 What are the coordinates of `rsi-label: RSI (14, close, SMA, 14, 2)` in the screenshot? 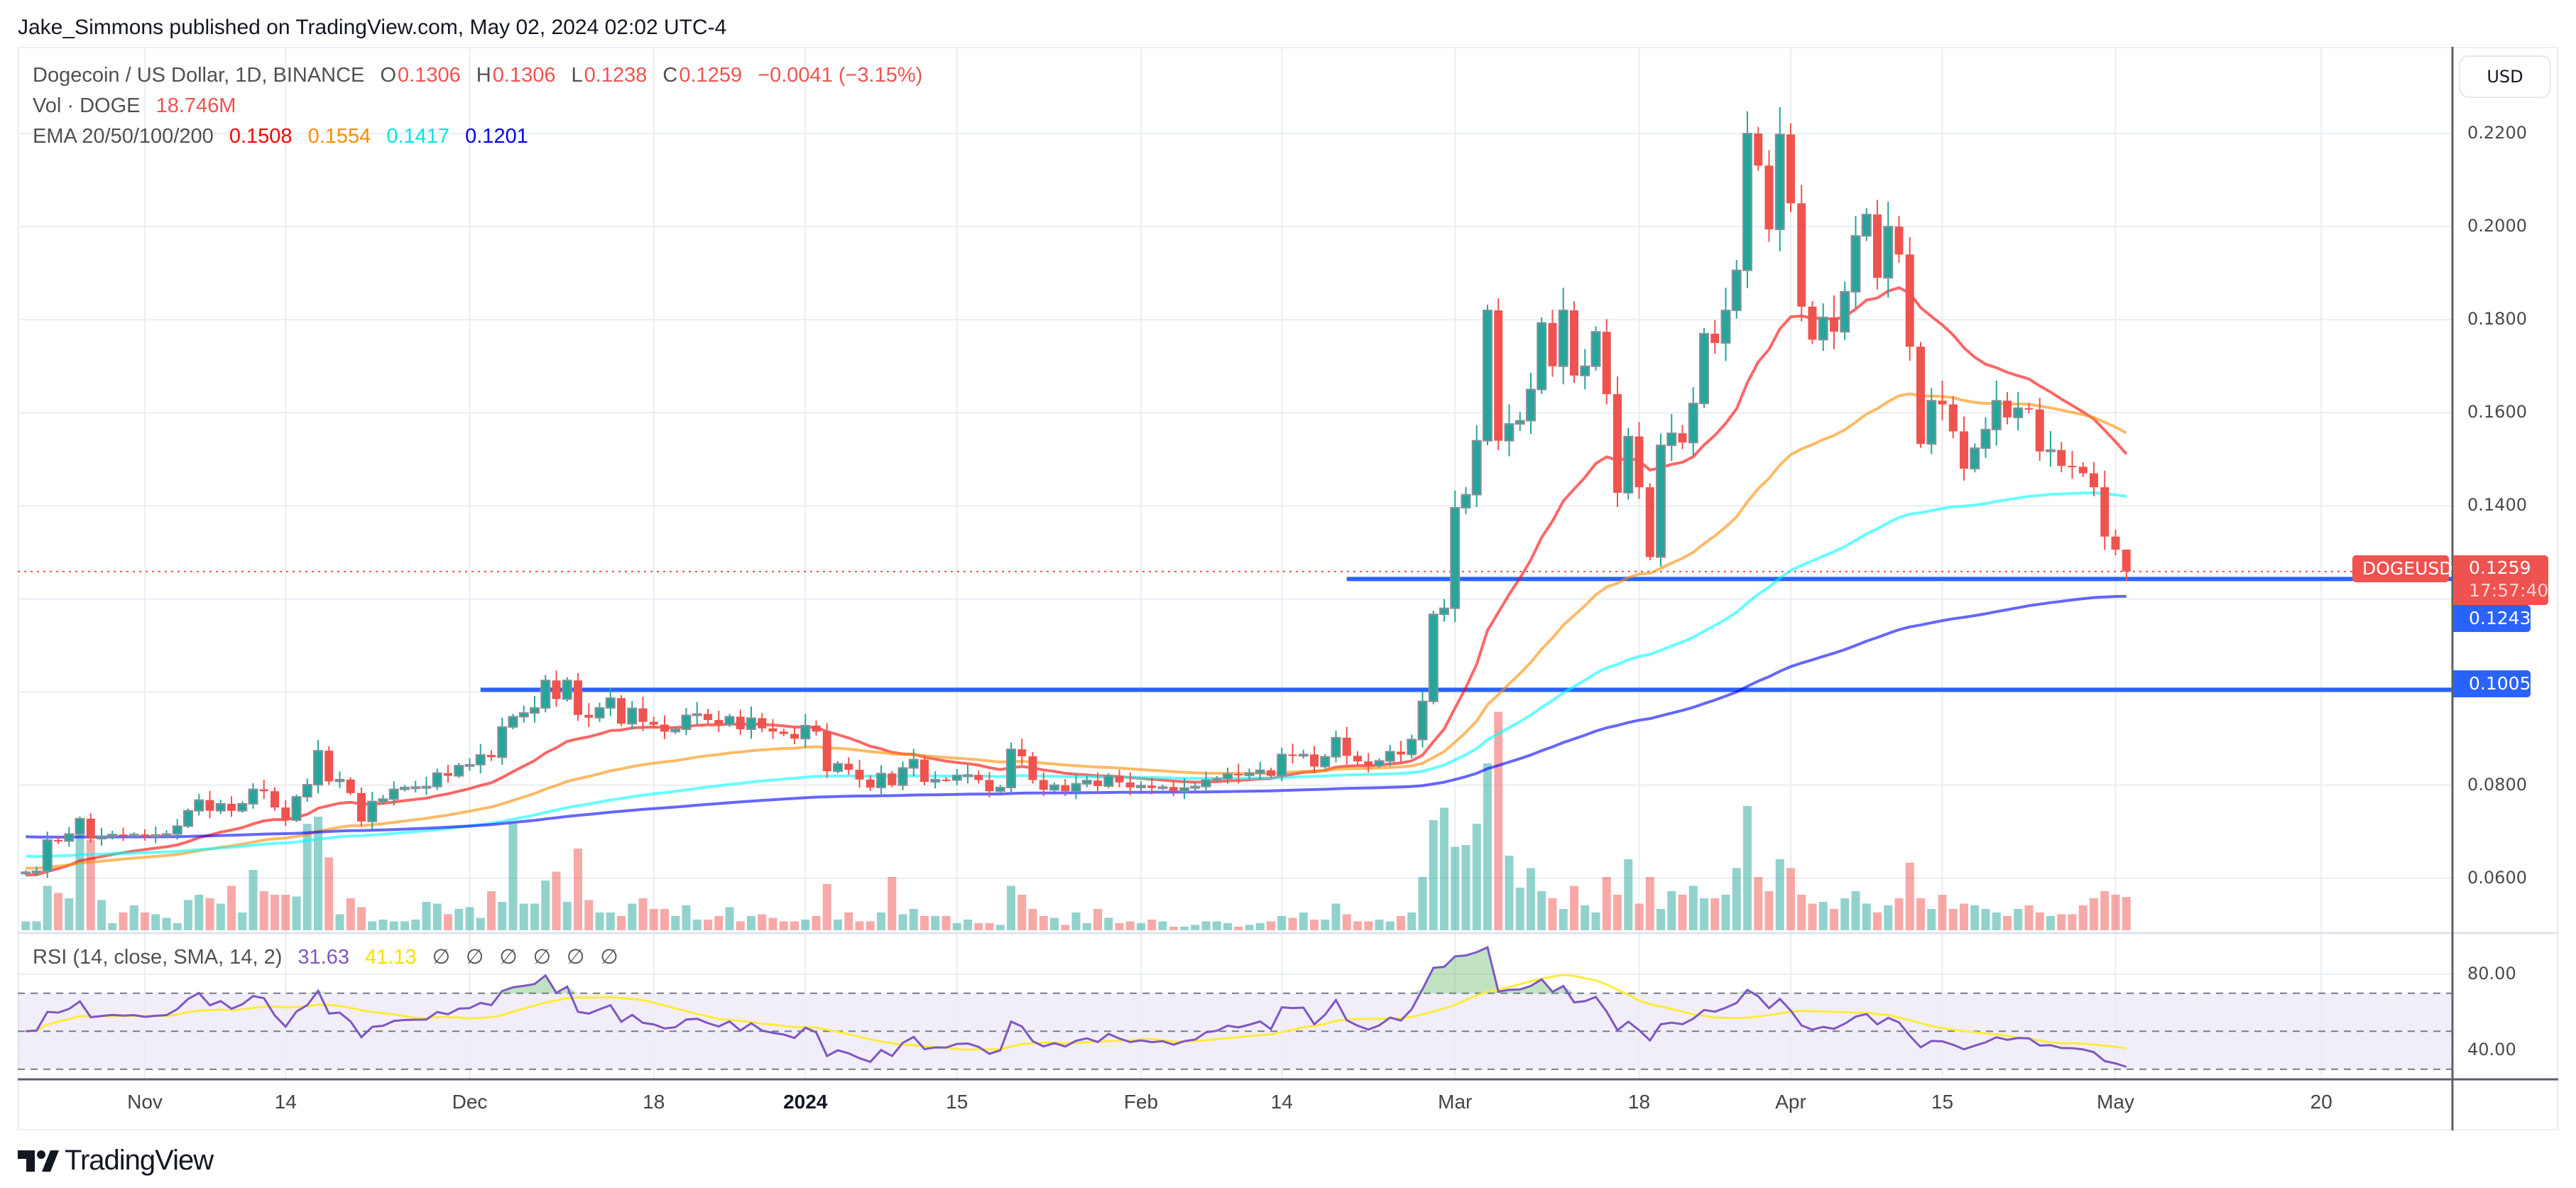 It's located at (158, 957).